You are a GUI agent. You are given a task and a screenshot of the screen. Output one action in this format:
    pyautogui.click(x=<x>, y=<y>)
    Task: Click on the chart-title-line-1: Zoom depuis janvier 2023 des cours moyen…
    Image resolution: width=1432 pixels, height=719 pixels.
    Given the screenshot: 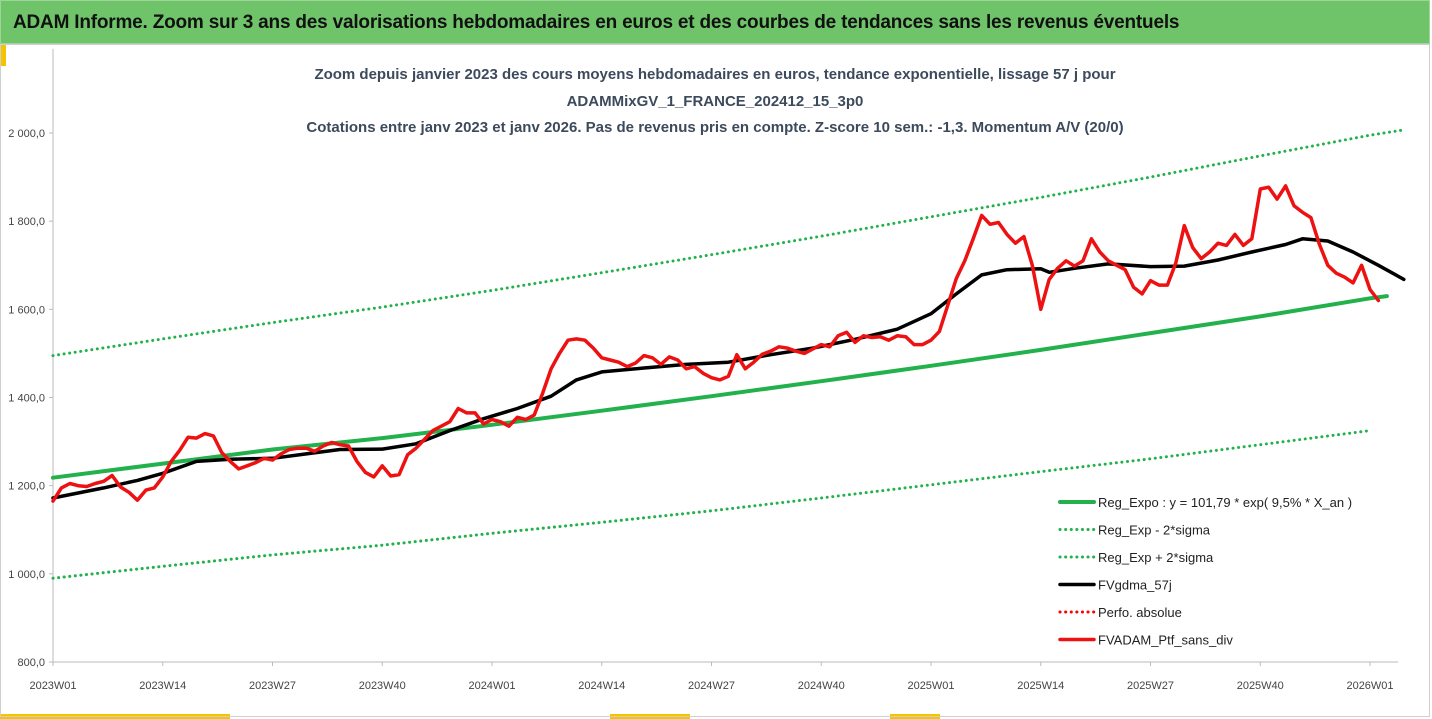 What is the action you would take?
    pyautogui.click(x=715, y=74)
    